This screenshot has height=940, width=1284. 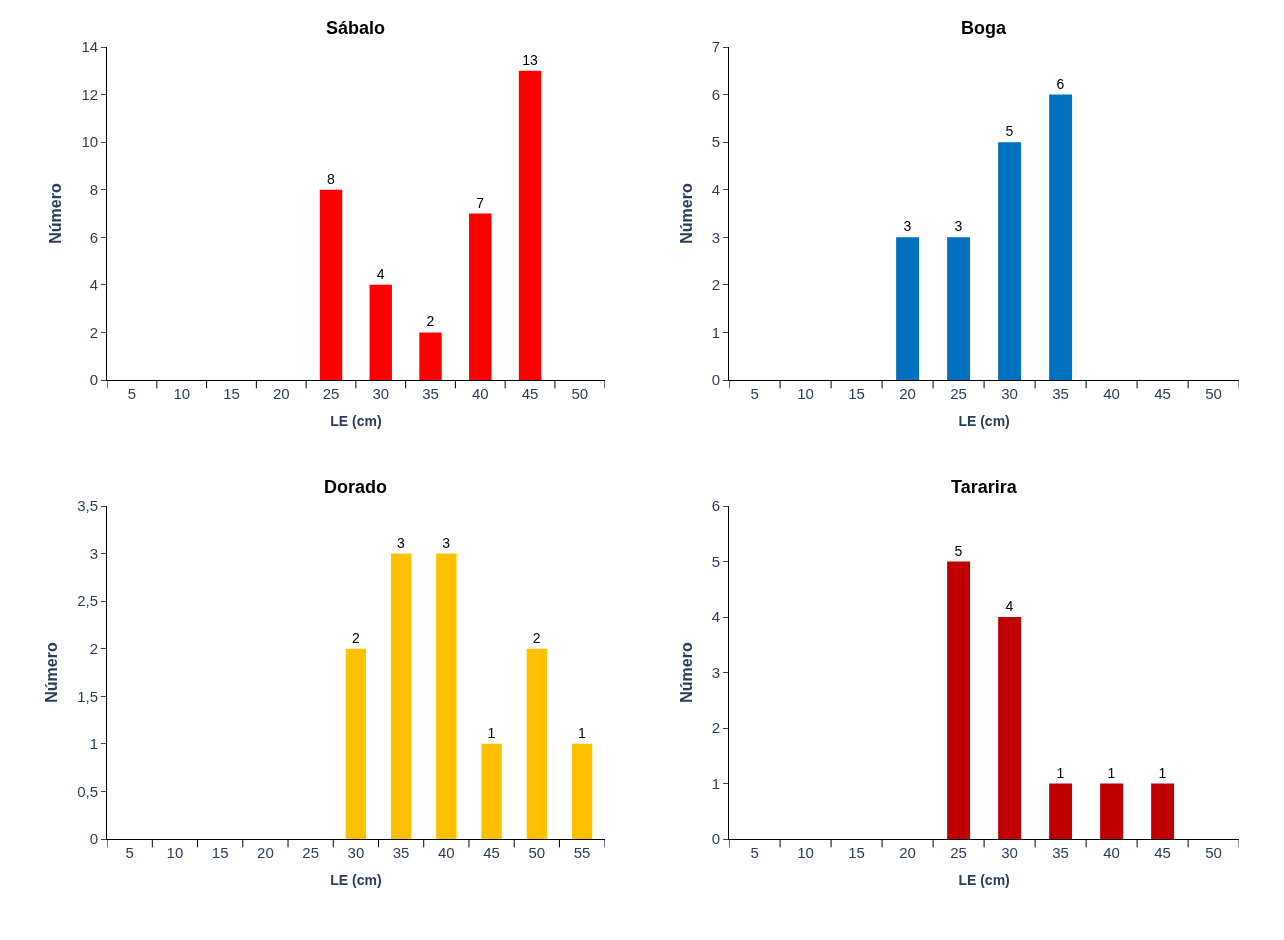 I want to click on data-label: 8, so click(x=331, y=178).